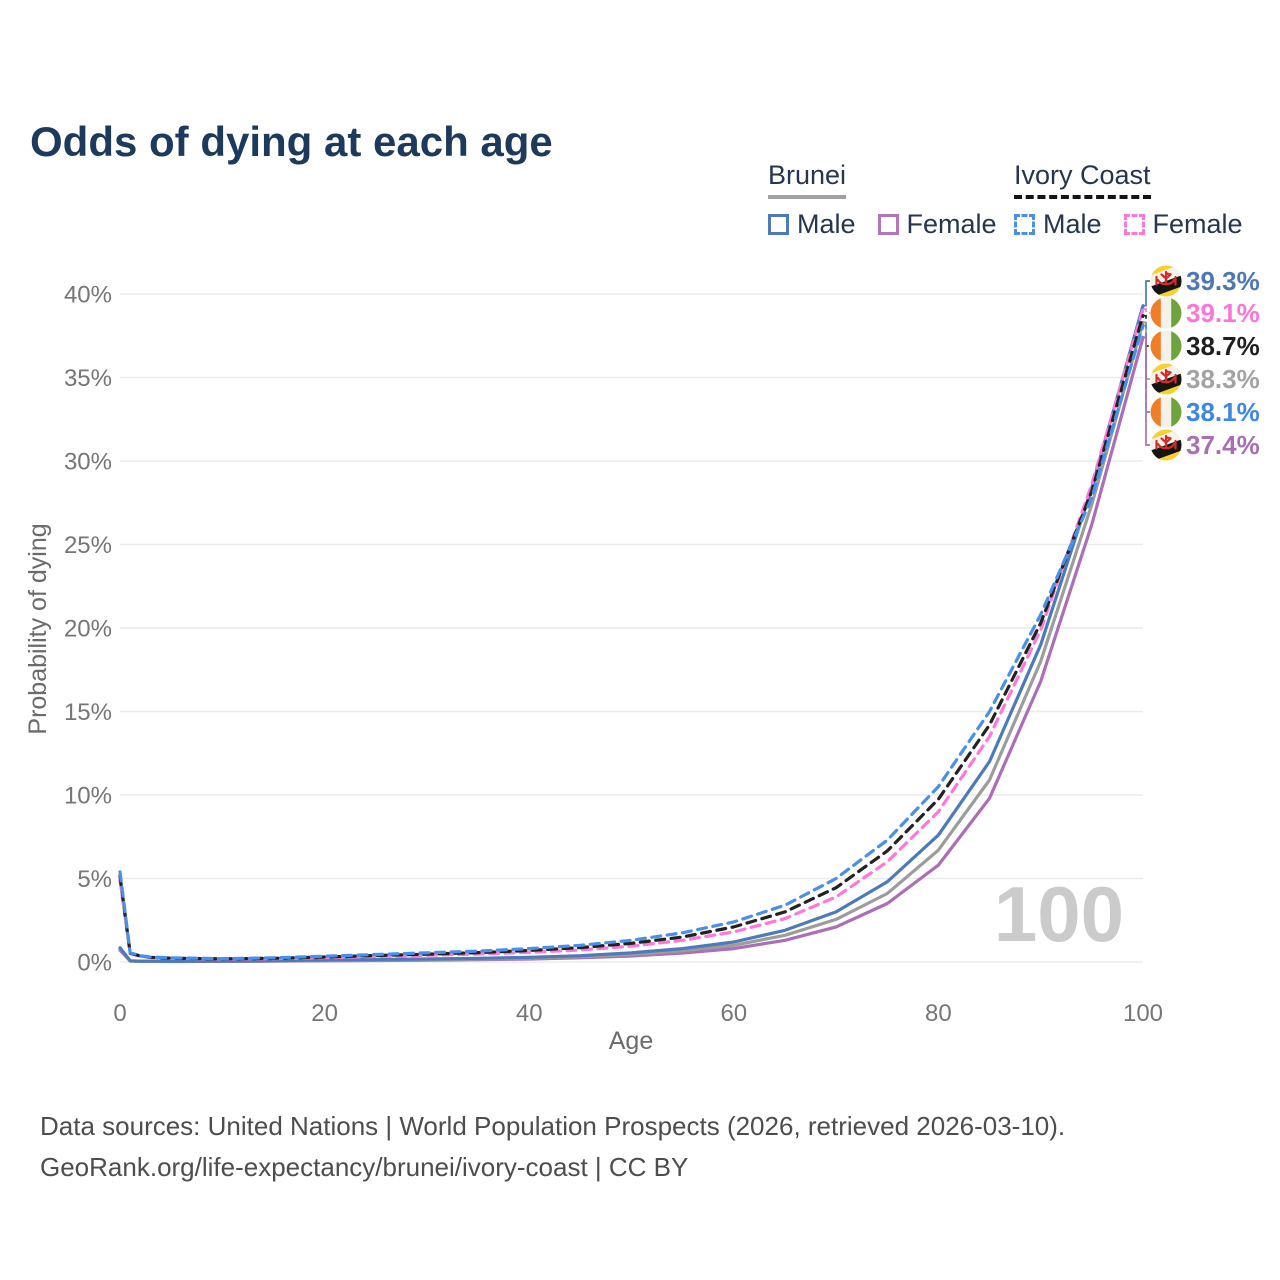  Describe the element at coordinates (38, 628) in the screenshot. I see `y-axis-title: Probability of dying` at that location.